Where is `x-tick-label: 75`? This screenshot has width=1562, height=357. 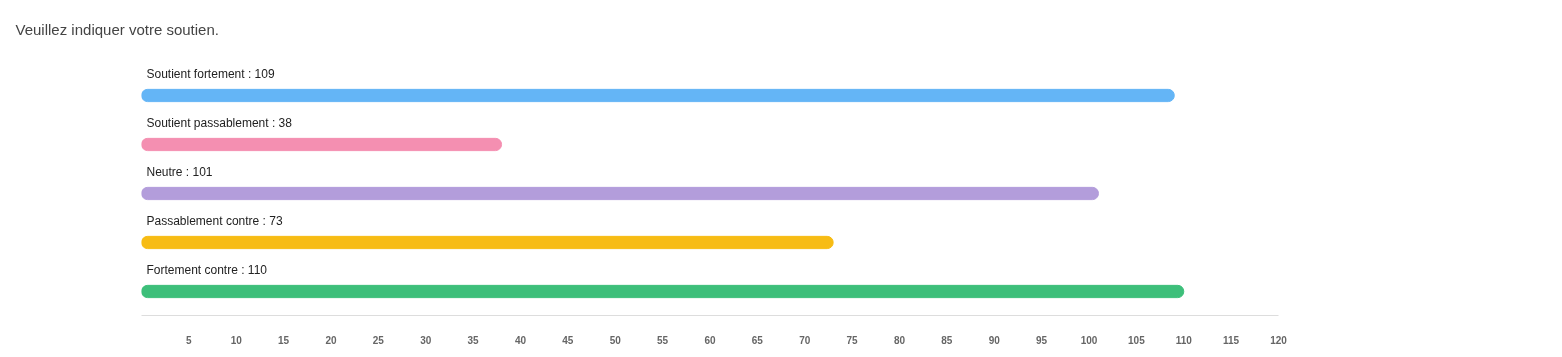
x-tick-label: 75 is located at coordinates (852, 340).